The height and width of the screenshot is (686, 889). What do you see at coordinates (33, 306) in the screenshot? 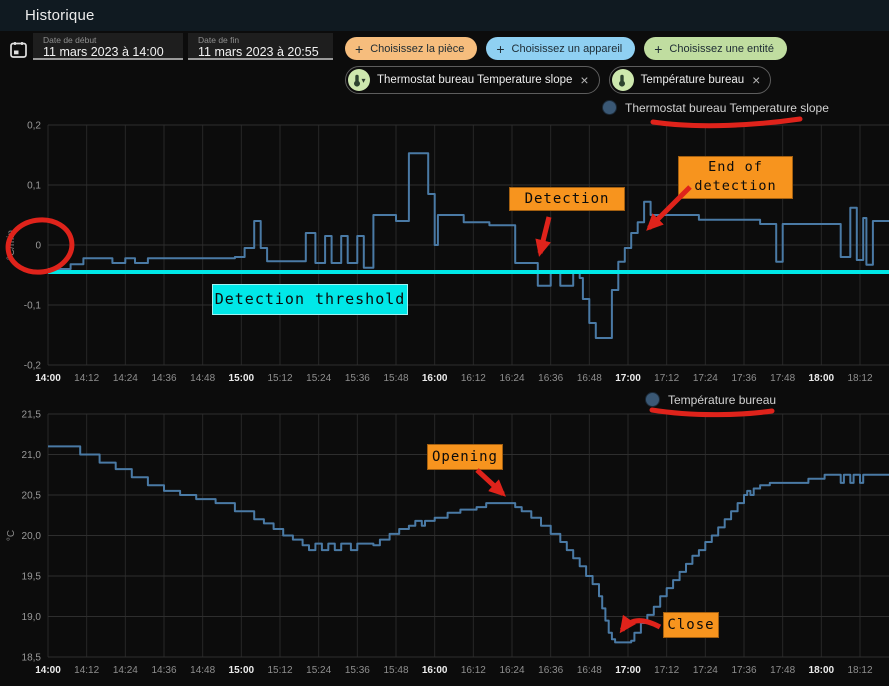
I see `svg-text: -0,1` at bounding box center [33, 306].